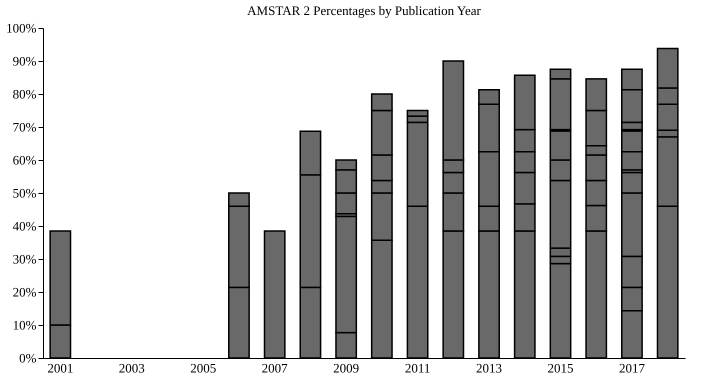 This screenshot has width=702, height=385. I want to click on x-tick-label: 2005, so click(203, 368).